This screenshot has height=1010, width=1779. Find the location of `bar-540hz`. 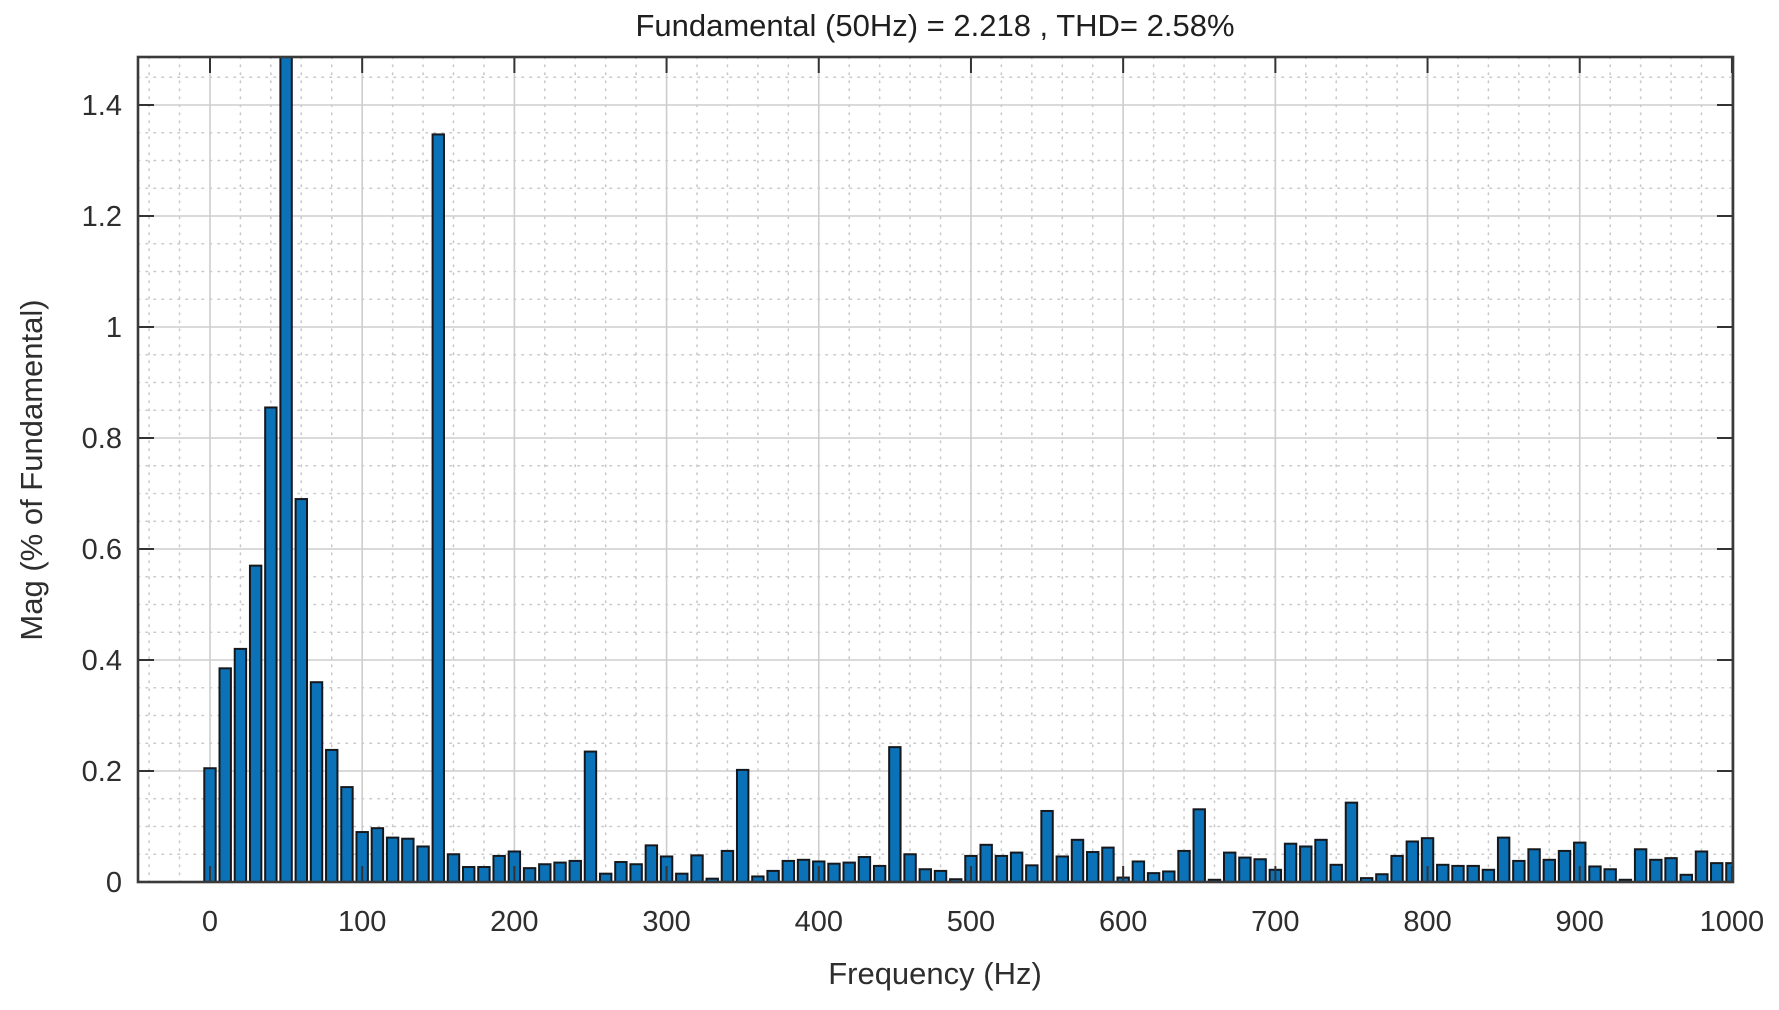

bar-540hz is located at coordinates (1032, 873).